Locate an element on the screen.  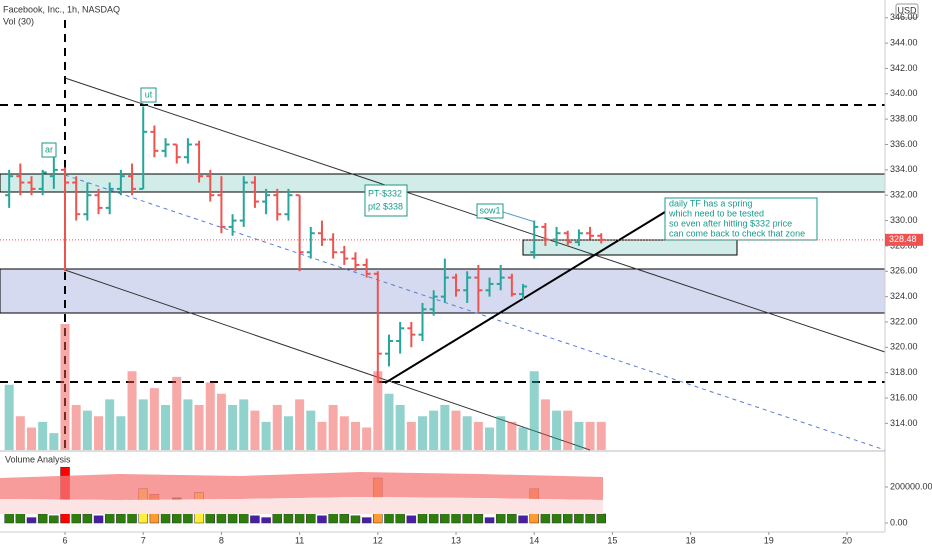
annotation: daily TF has a spring is located at coordinates (710, 203).